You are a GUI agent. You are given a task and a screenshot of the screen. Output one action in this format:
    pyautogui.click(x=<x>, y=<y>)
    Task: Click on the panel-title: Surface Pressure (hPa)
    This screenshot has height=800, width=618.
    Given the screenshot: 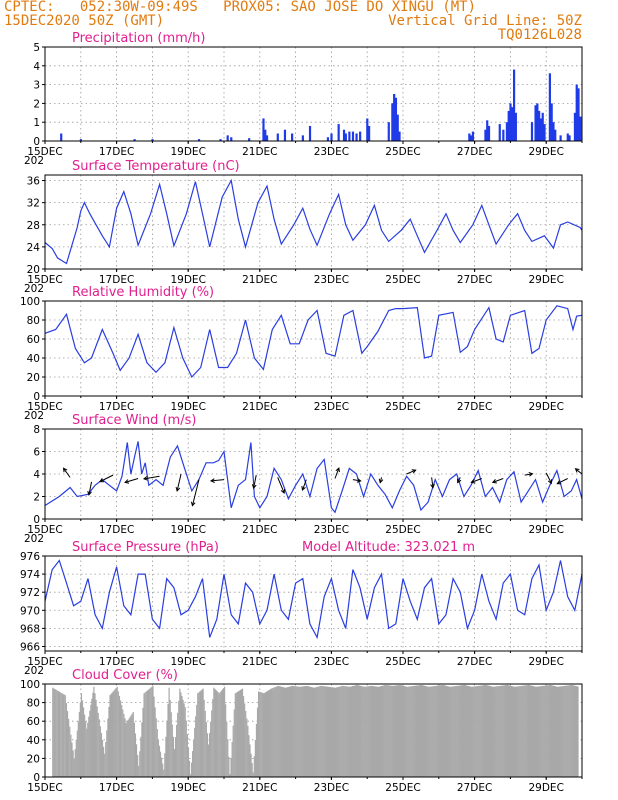 What is the action you would take?
    pyautogui.click(x=145, y=547)
    